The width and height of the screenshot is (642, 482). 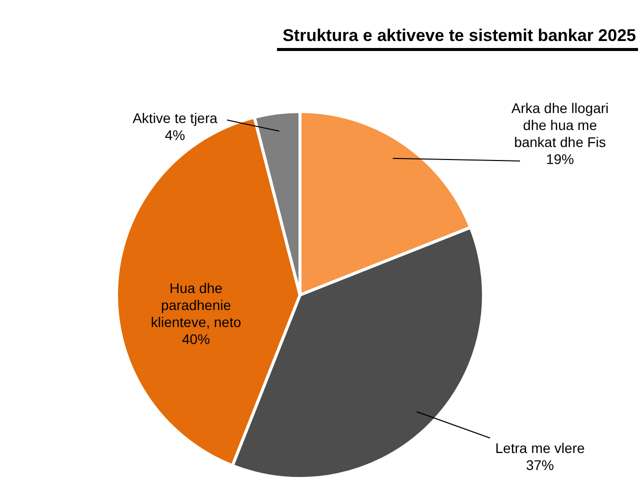 What do you see at coordinates (196, 305) in the screenshot?
I see `slice-label: Hua dhe paradhenie klienteve, neto` at bounding box center [196, 305].